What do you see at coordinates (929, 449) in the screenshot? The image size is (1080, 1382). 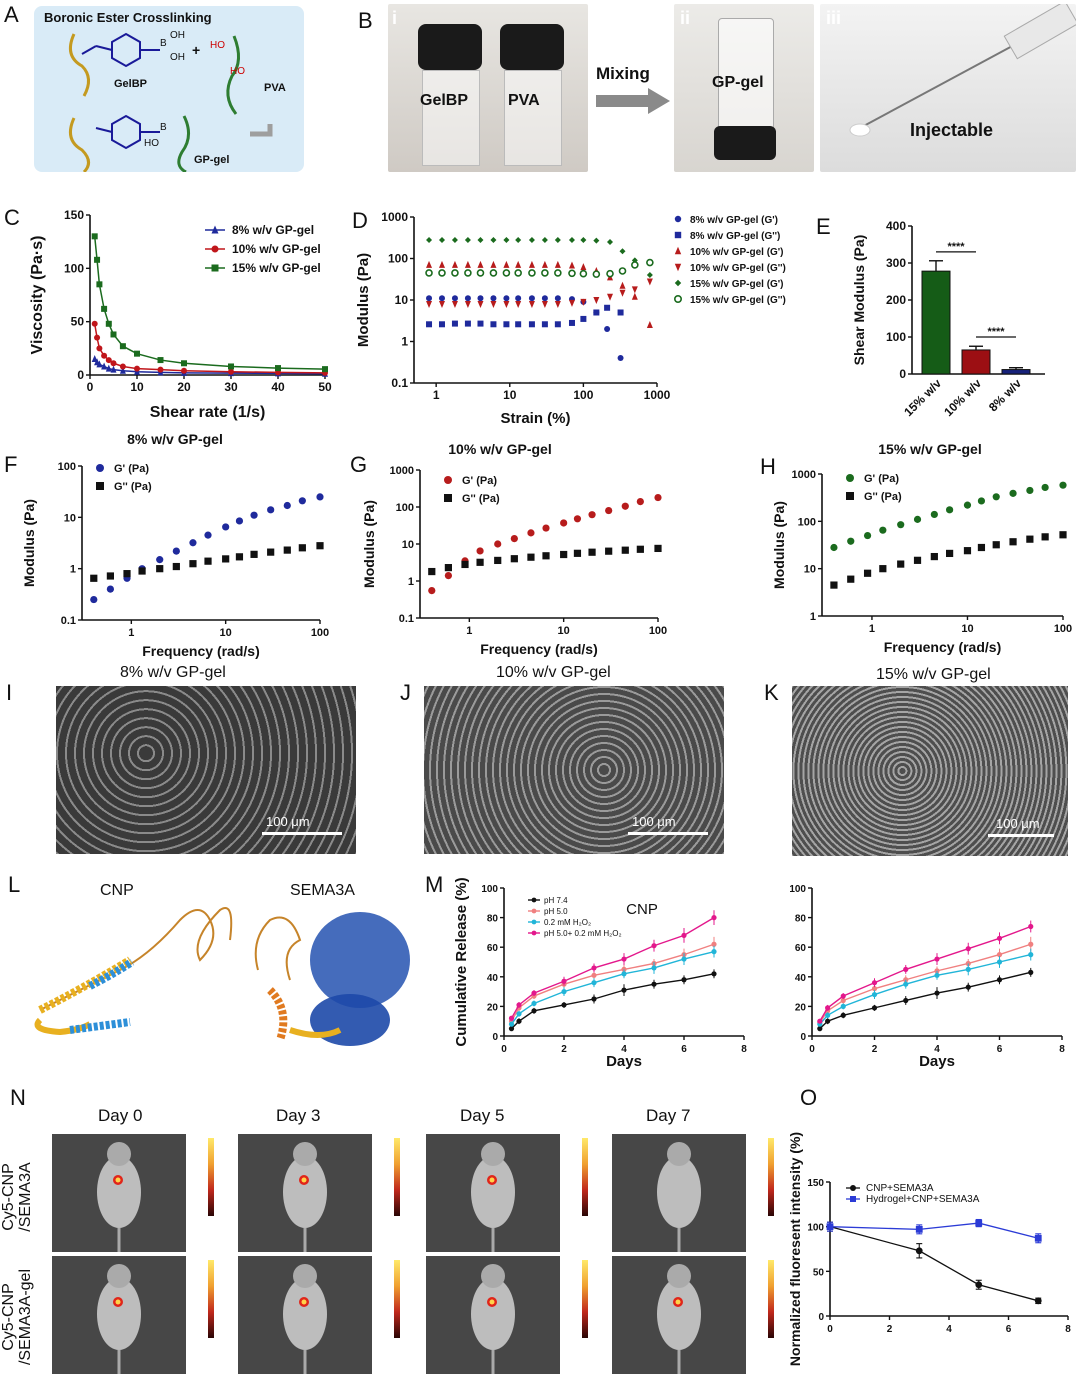 I see `chart-title: 15% w/v GP-gel` at bounding box center [929, 449].